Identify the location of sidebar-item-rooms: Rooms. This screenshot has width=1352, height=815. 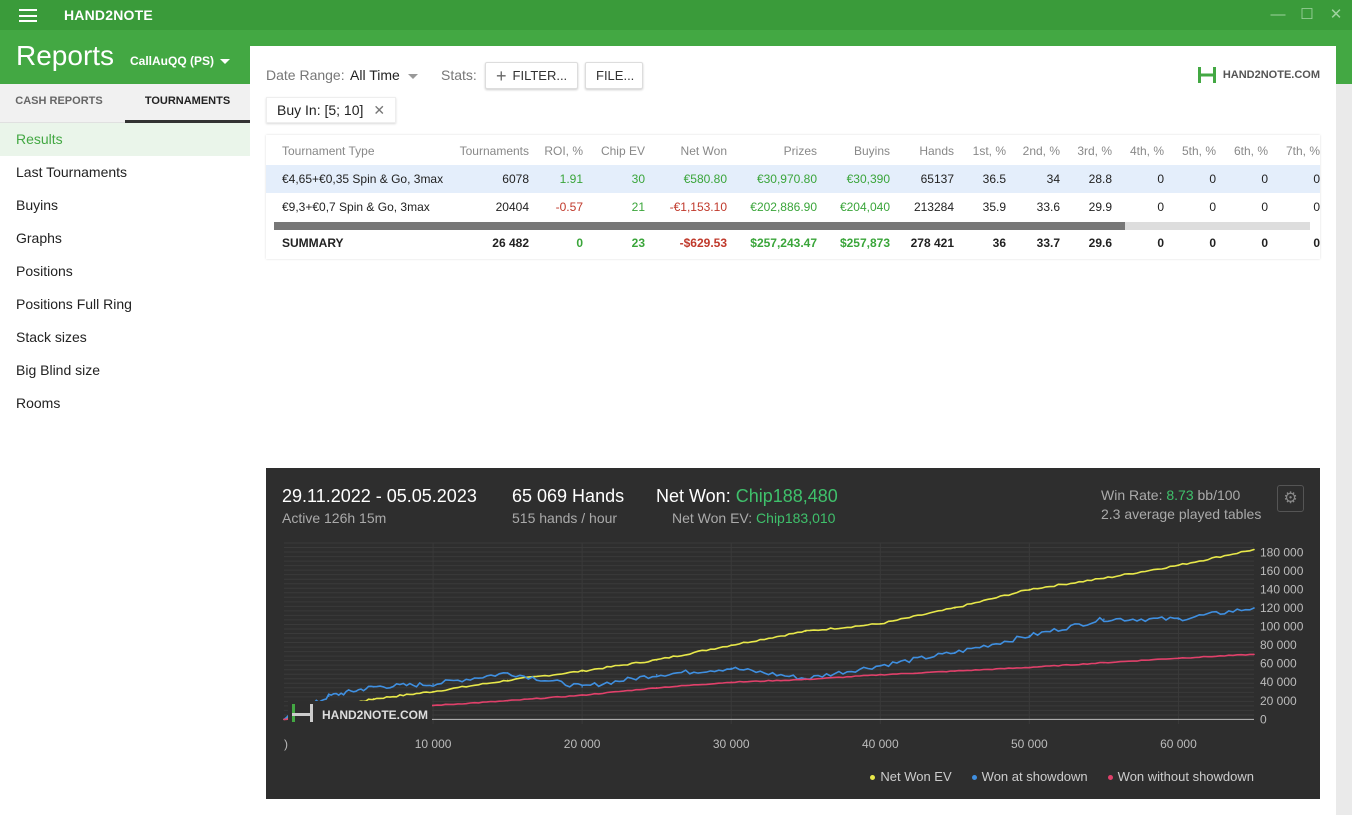
(38, 403).